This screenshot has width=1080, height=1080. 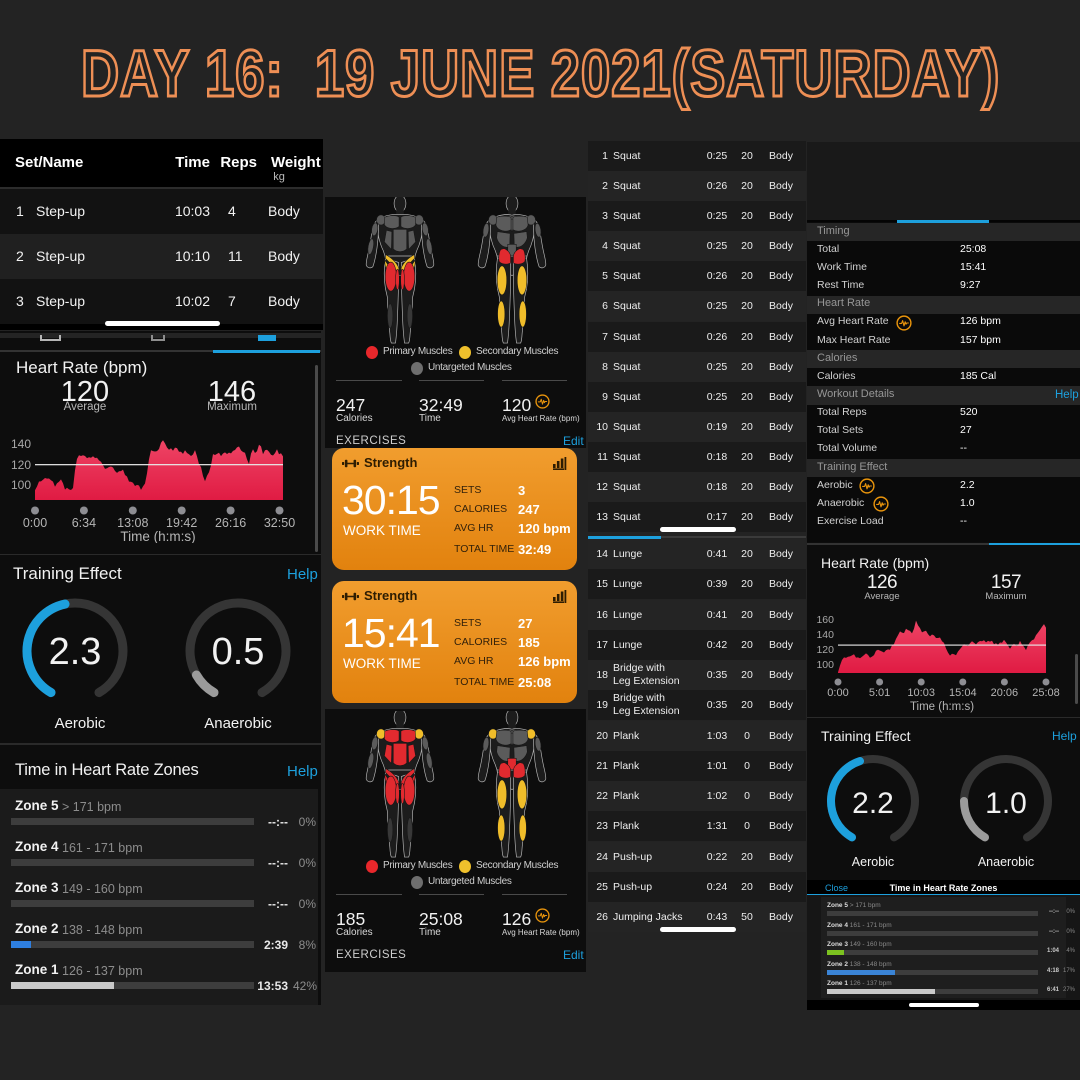 What do you see at coordinates (84, 523) in the screenshot?
I see `svg-text: 6:34` at bounding box center [84, 523].